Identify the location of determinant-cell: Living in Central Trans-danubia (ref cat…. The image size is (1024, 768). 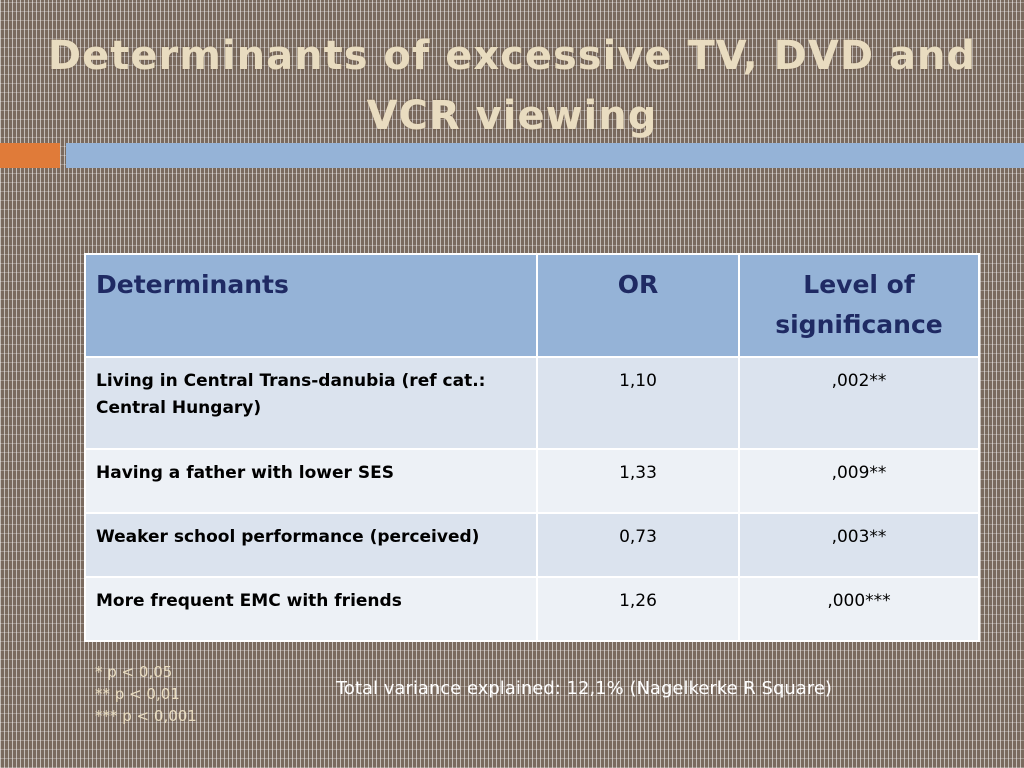
(311, 403).